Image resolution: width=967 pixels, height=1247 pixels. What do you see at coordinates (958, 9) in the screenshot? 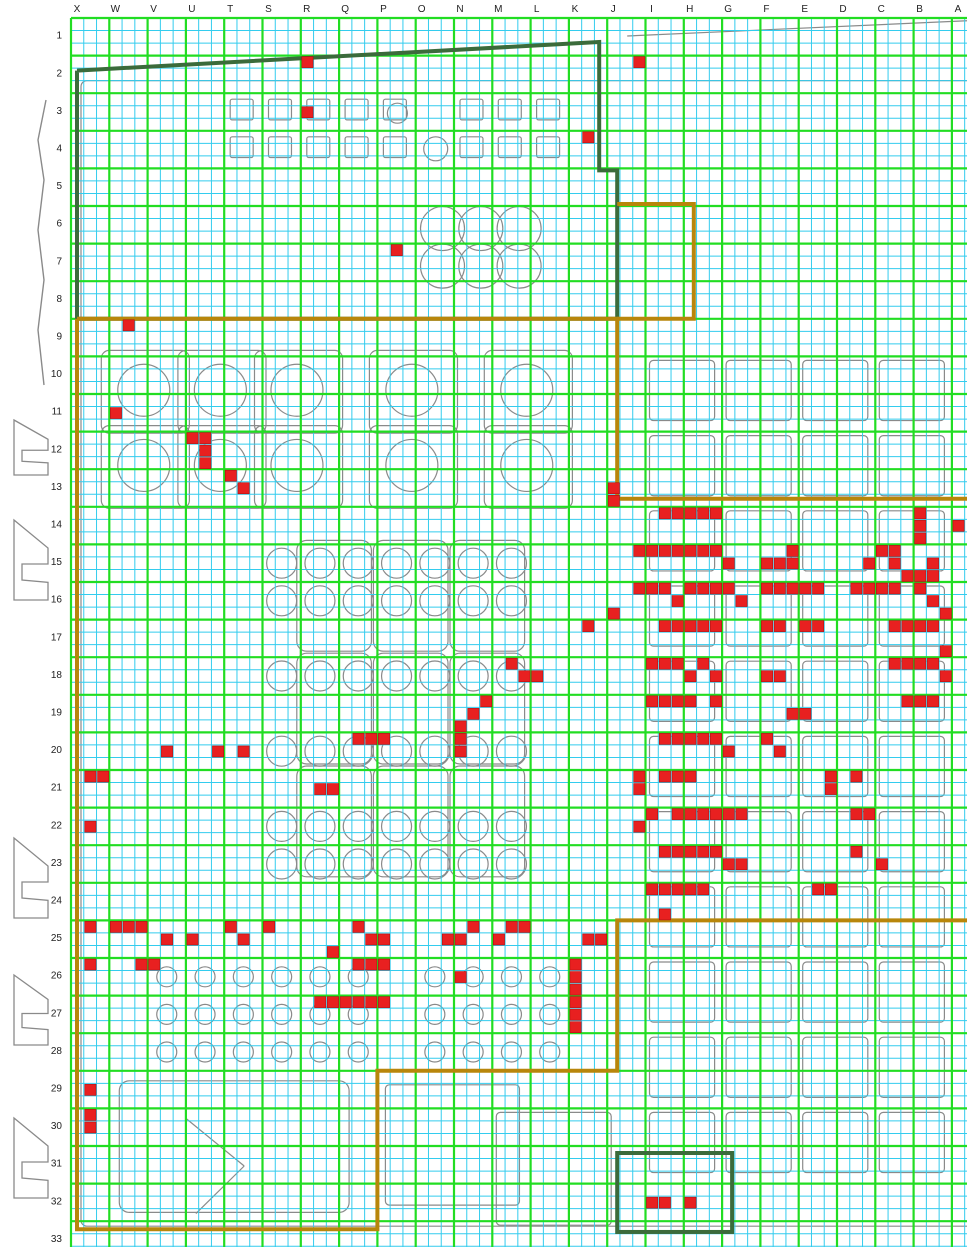
I see `column-label: A` at bounding box center [958, 9].